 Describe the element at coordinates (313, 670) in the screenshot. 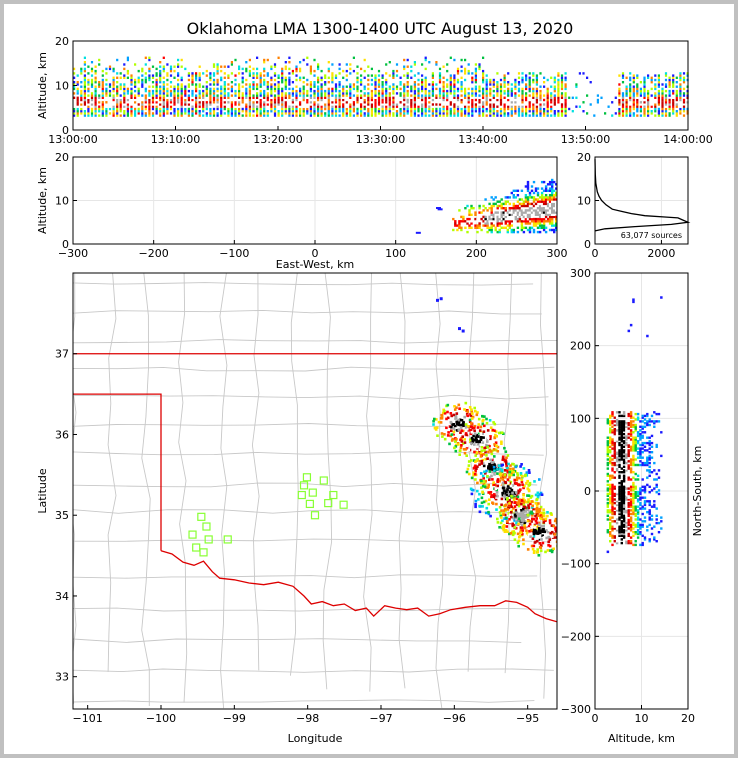

I see `county-line` at that location.